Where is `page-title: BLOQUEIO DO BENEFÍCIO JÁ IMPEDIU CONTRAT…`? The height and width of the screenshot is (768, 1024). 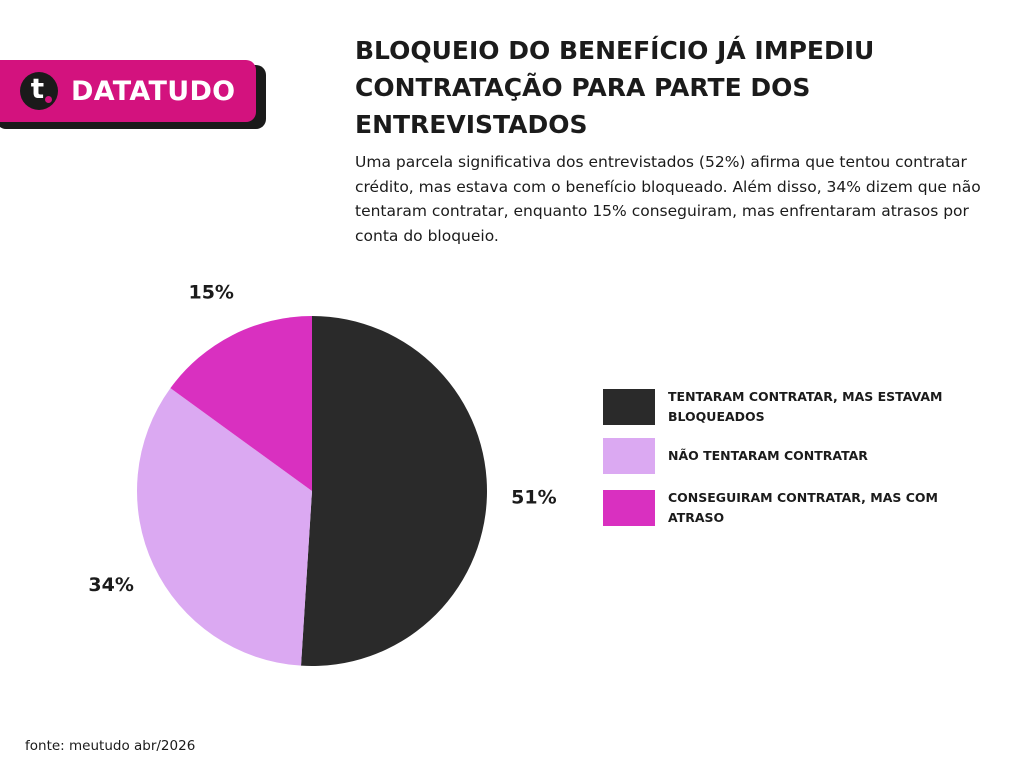
page-title: BLOQUEIO DO BENEFÍCIO JÁ IMPEDIU CONTRAT… is located at coordinates (615, 87).